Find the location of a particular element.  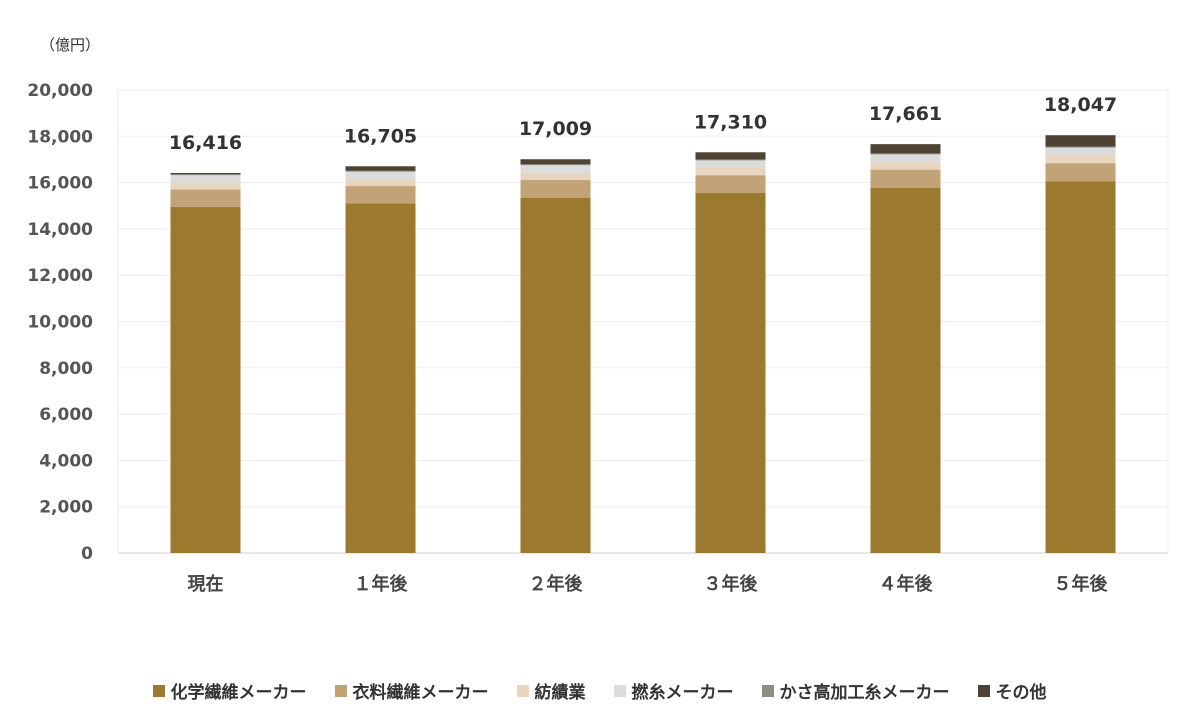

y-tick-label: 20,000 is located at coordinates (60, 91).